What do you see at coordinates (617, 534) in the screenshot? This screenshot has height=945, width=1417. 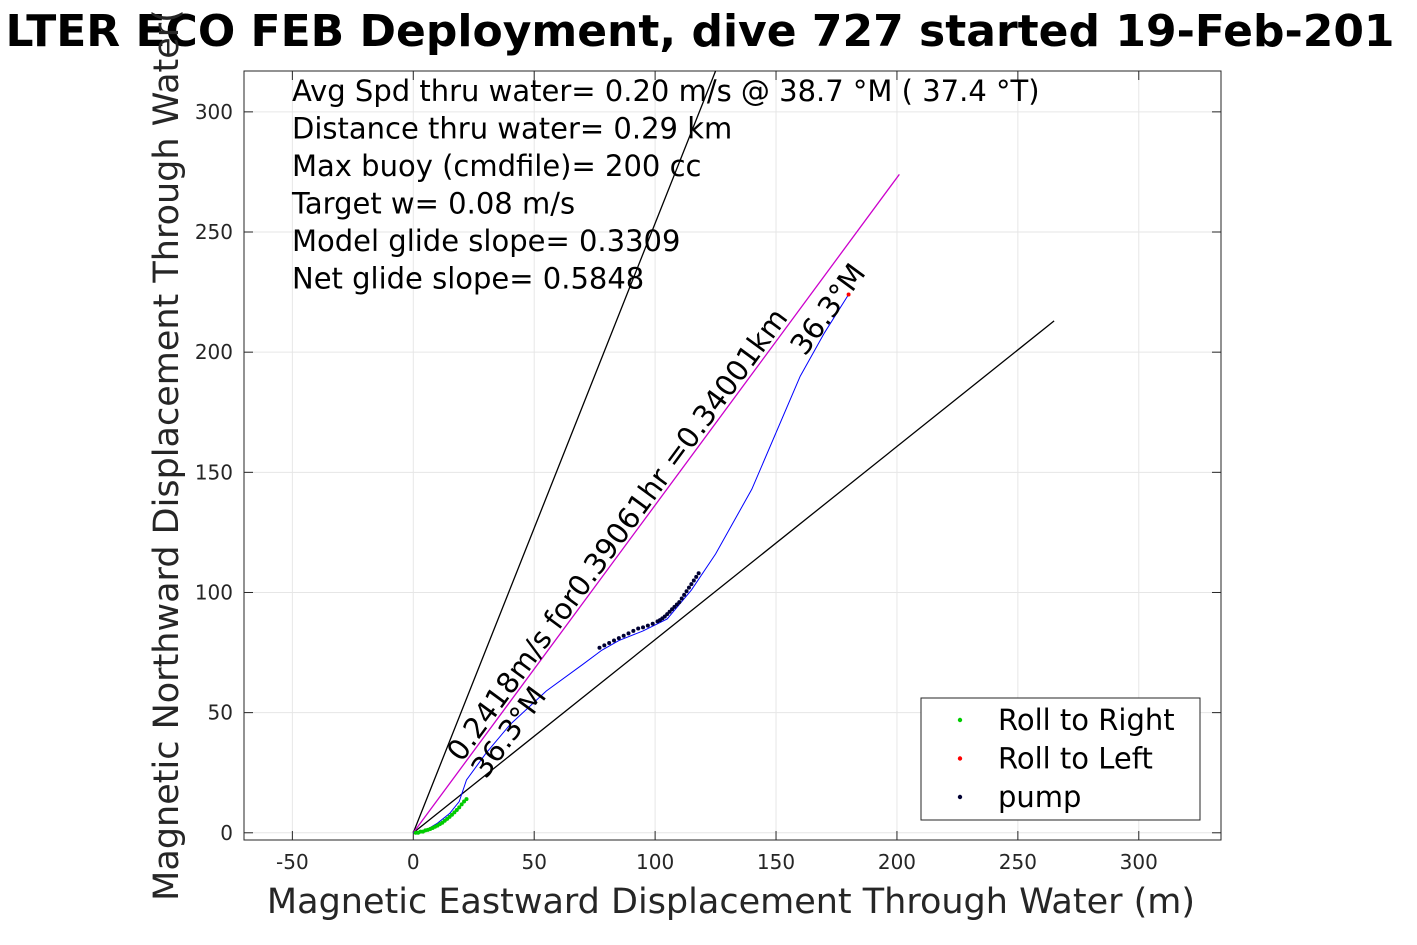 I see `annotation-0: 0.2418m/s for0.39061hr =0.34001km` at bounding box center [617, 534].